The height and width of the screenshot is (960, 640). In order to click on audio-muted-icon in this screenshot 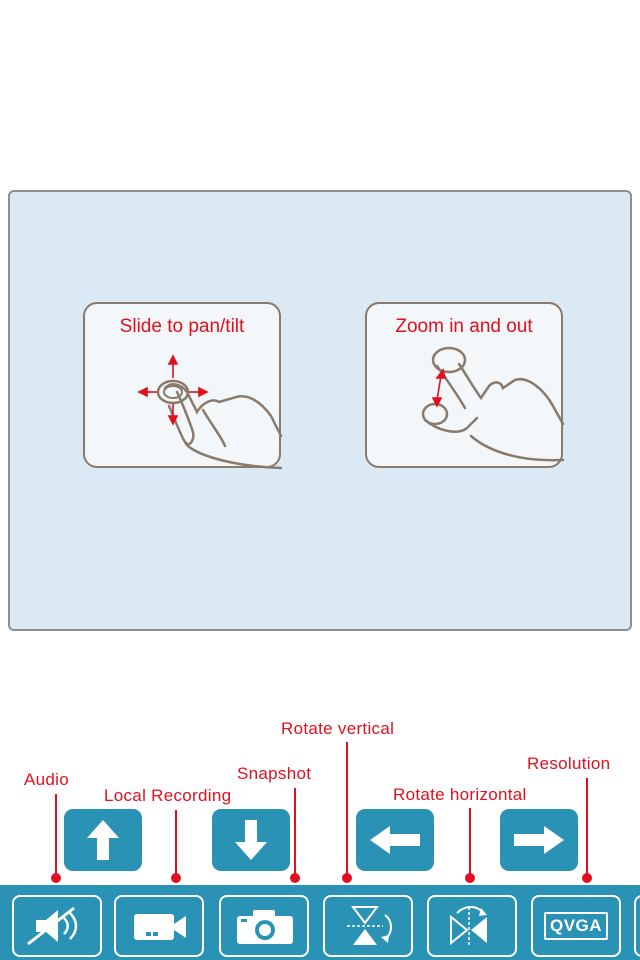, I will do `click(52, 926)`.